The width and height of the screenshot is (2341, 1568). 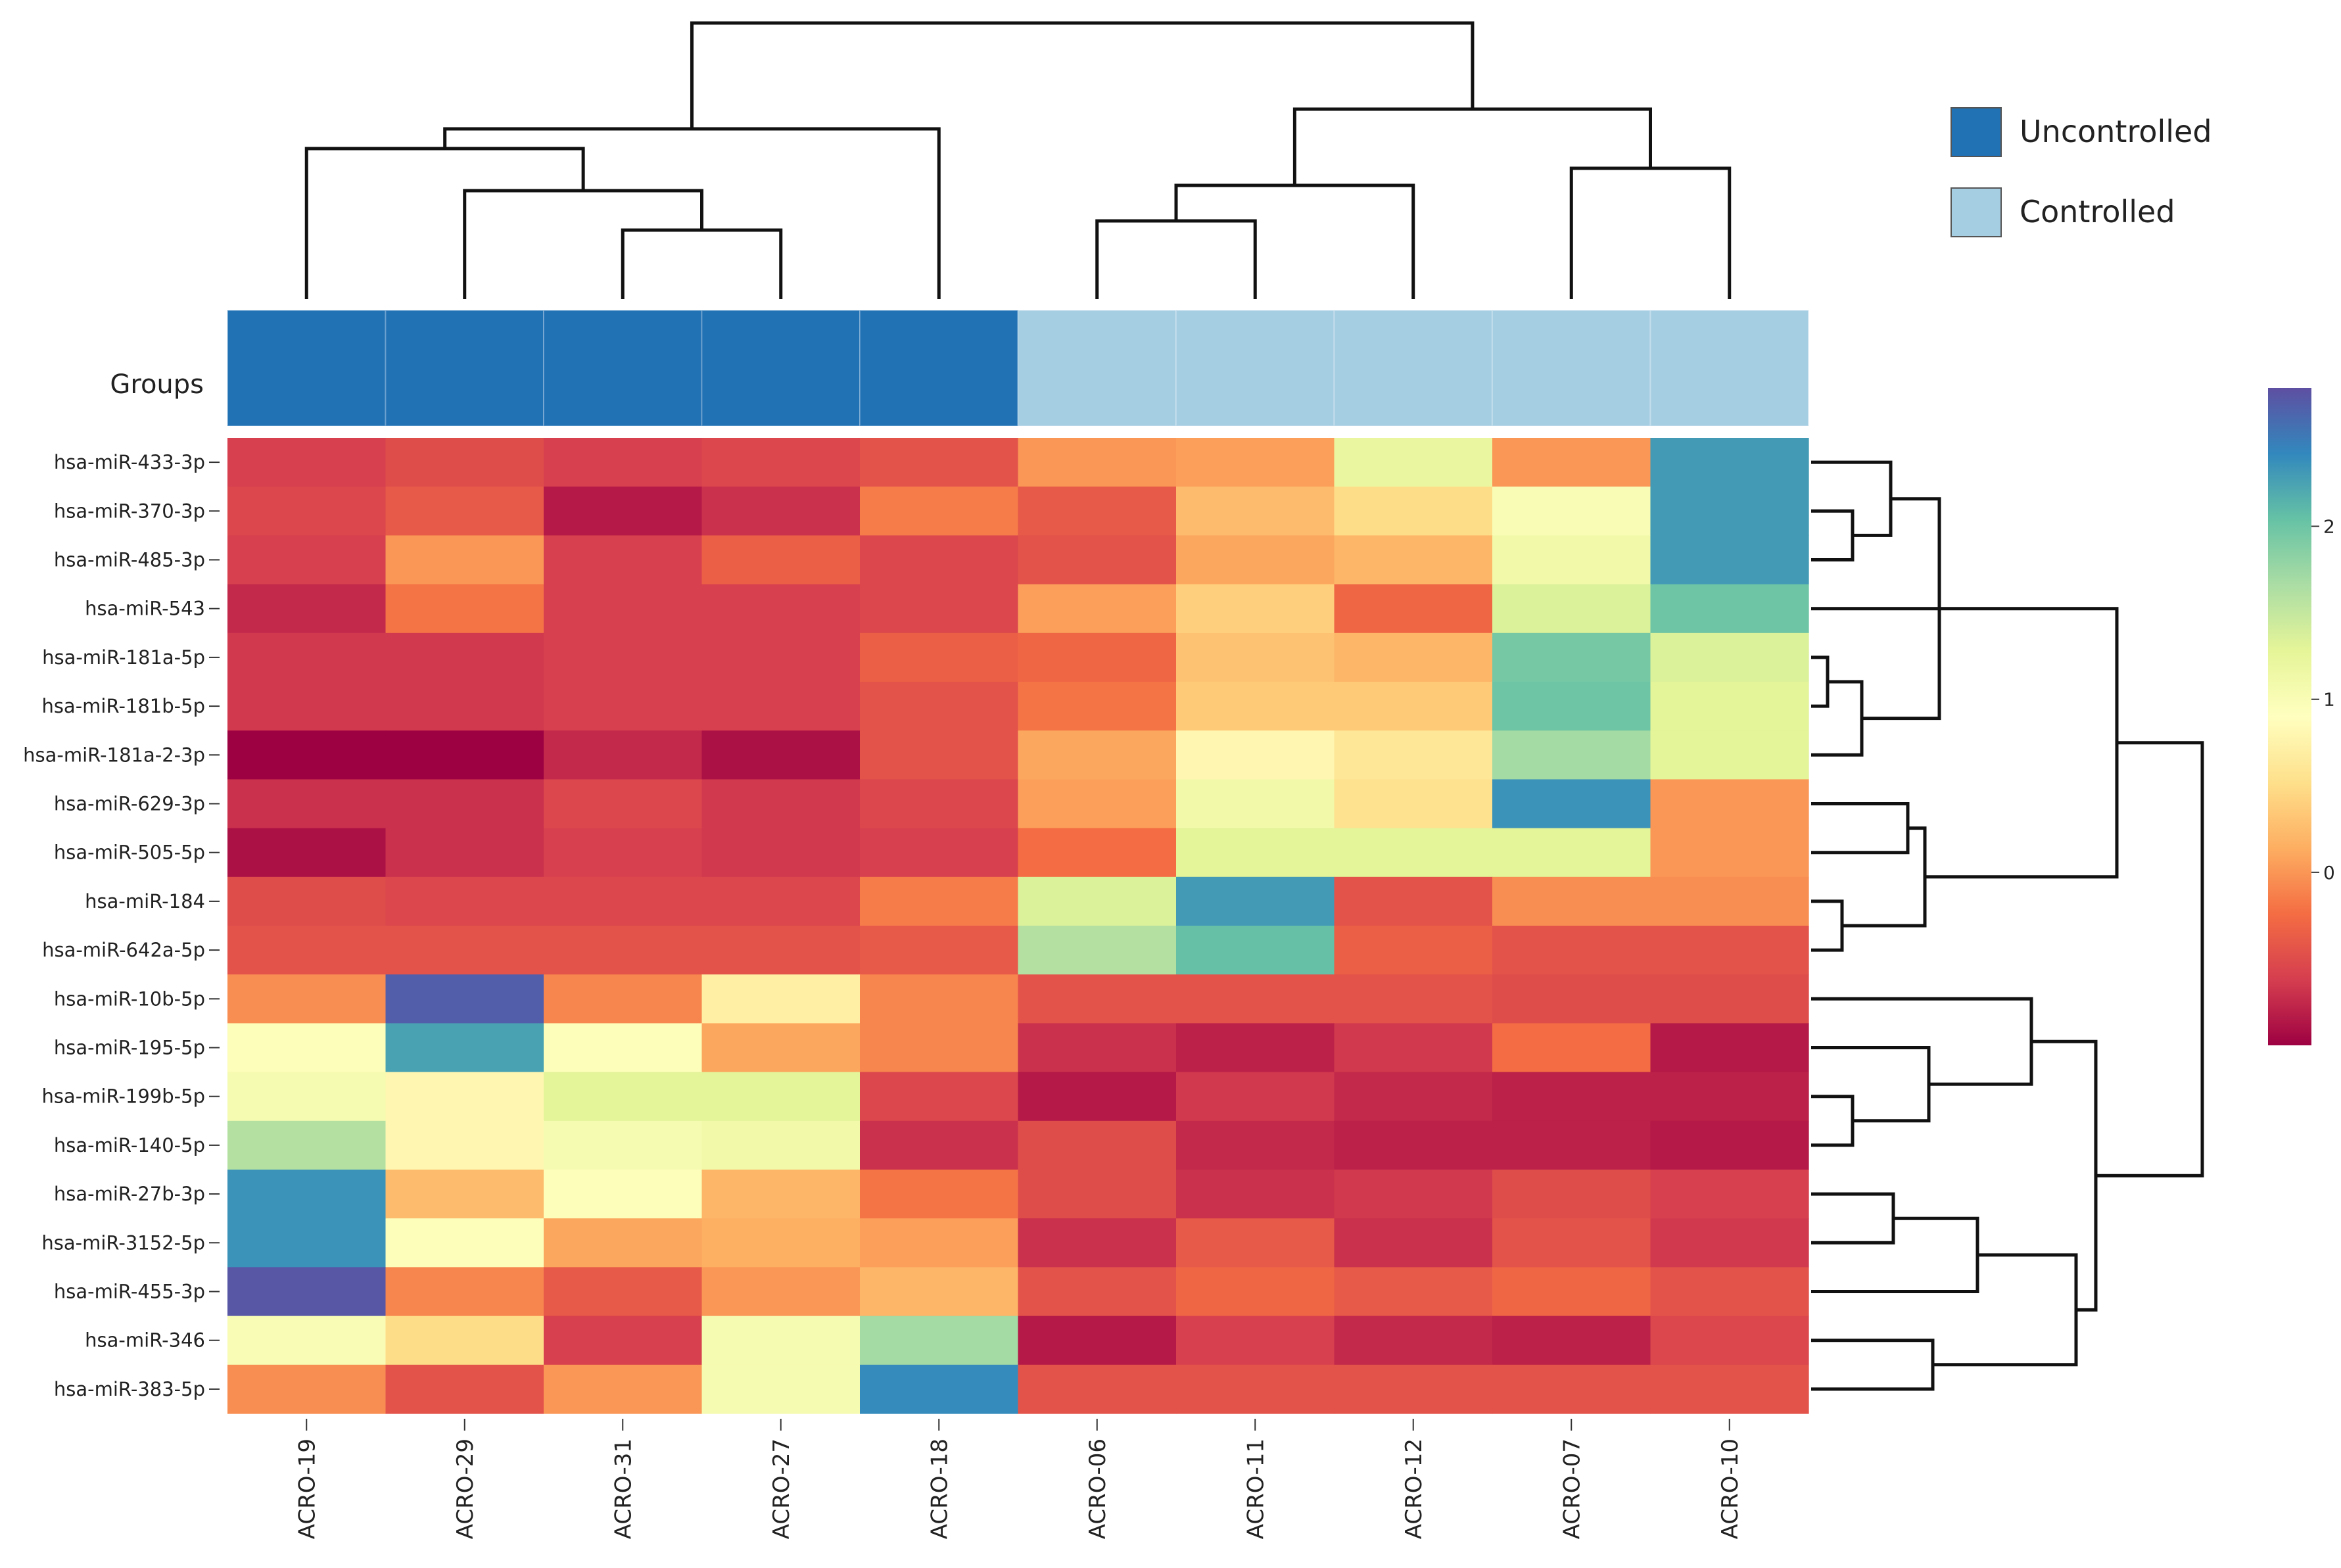 What do you see at coordinates (1018, 160) in the screenshot?
I see `column-dendrogram` at bounding box center [1018, 160].